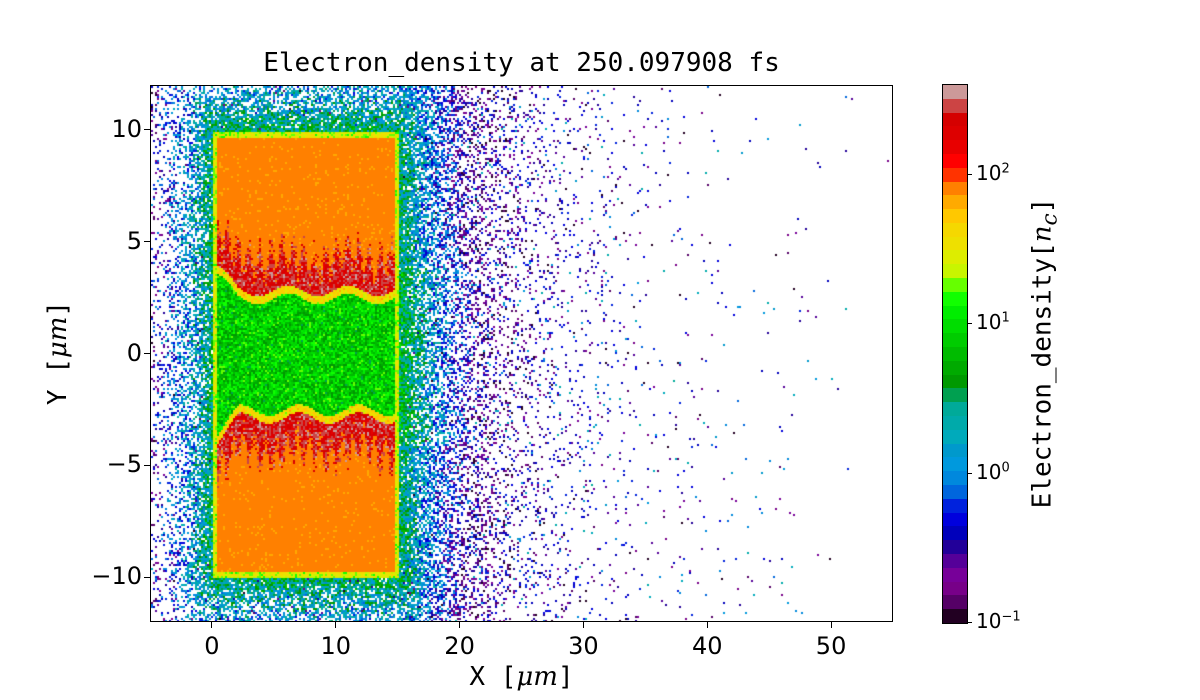  Describe the element at coordinates (58, 337) in the screenshot. I see `y-label-unit: μm` at that location.